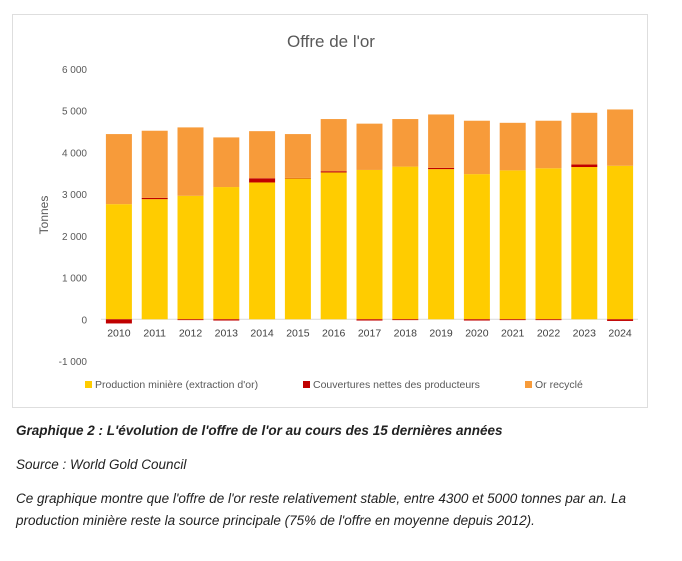  Describe the element at coordinates (118, 262) in the screenshot. I see `bar-production-2010` at that location.